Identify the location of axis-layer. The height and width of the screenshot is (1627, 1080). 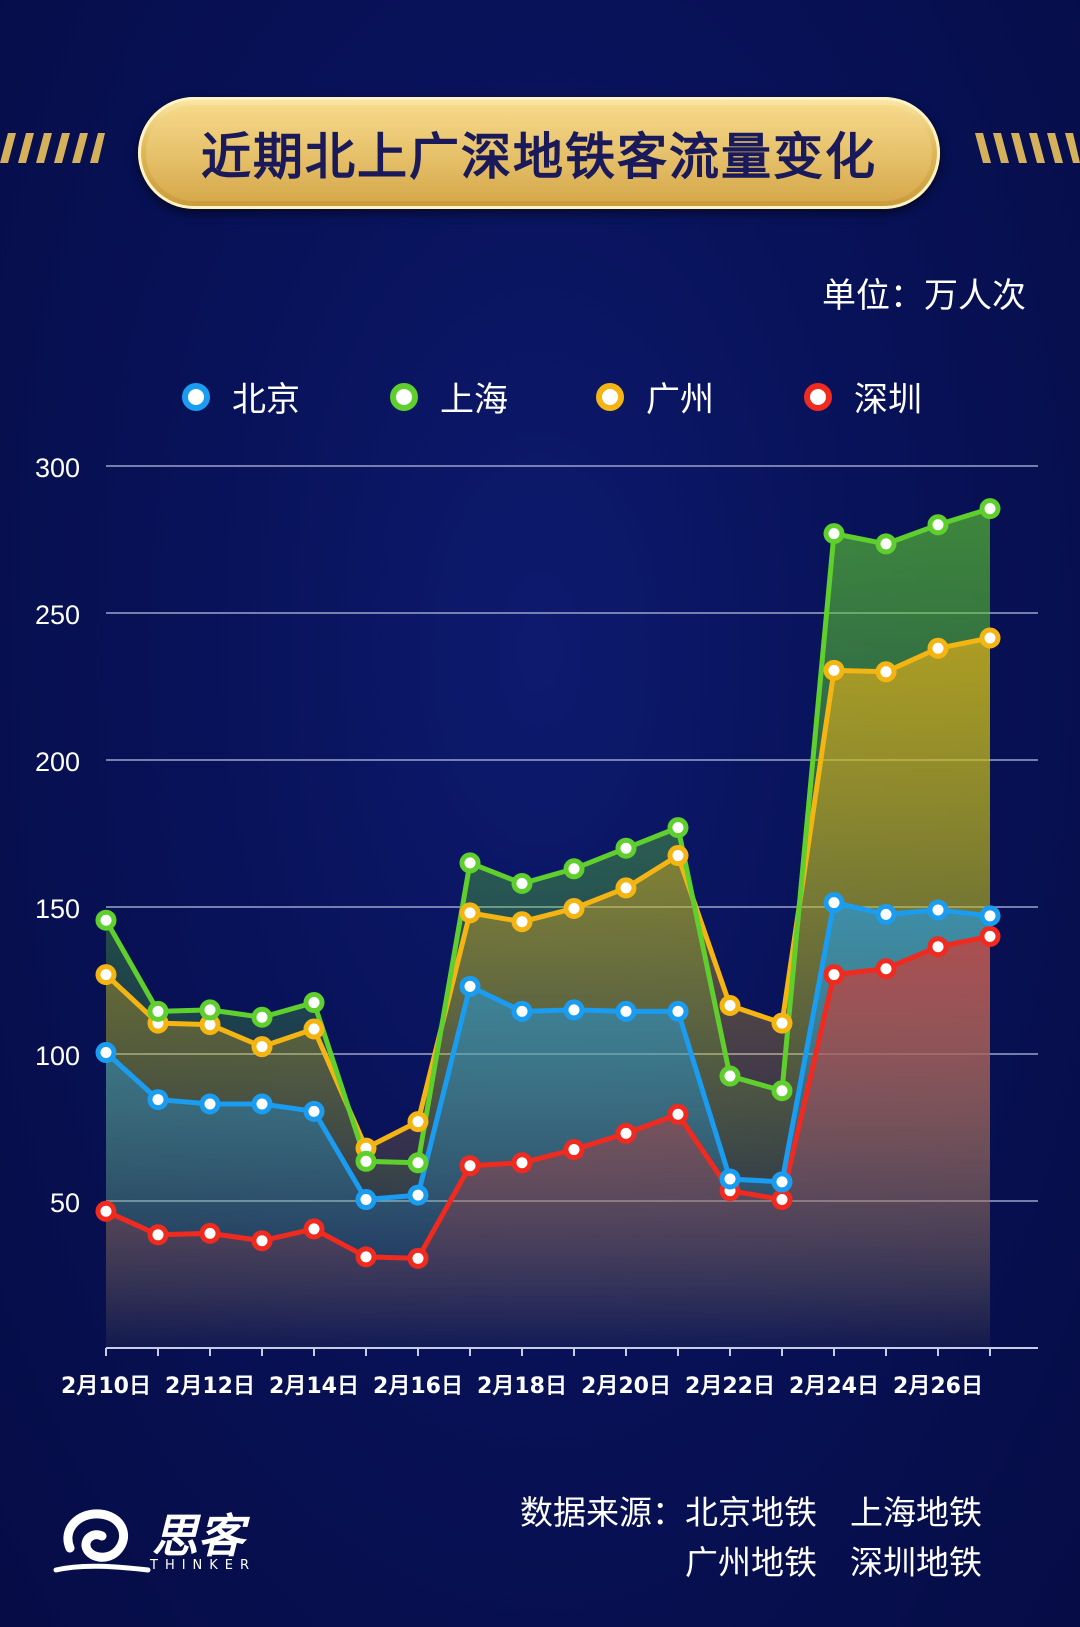
(571, 1351).